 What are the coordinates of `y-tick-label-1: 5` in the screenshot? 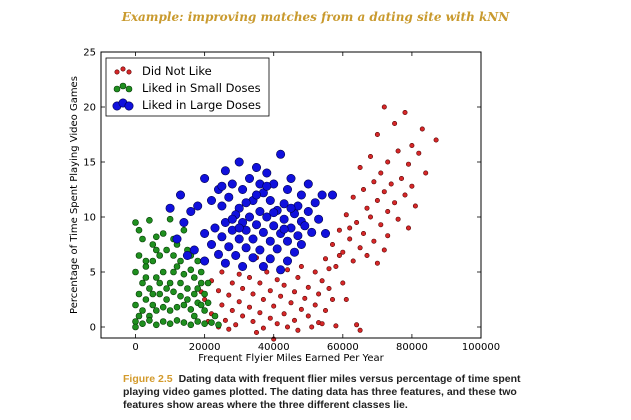 It's located at (93, 273).